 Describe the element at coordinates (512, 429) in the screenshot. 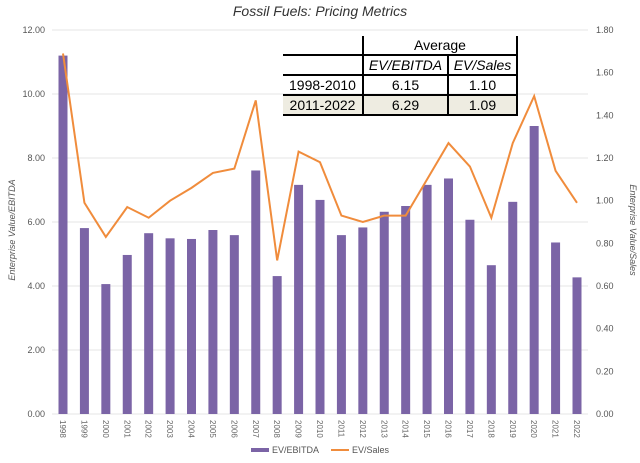

I see `x-tick-label: 2019` at that location.